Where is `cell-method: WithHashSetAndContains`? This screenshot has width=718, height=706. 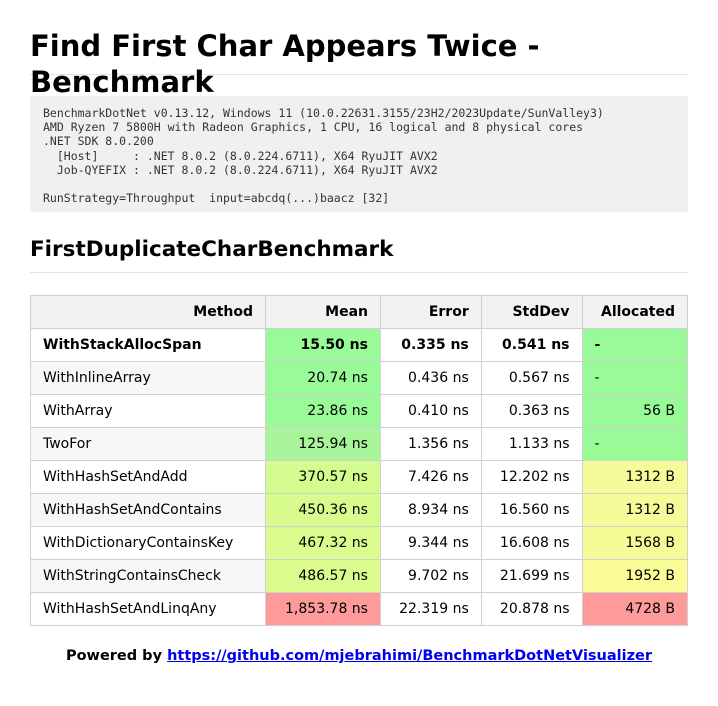
cell-method: WithHashSetAndContains is located at coordinates (148, 510).